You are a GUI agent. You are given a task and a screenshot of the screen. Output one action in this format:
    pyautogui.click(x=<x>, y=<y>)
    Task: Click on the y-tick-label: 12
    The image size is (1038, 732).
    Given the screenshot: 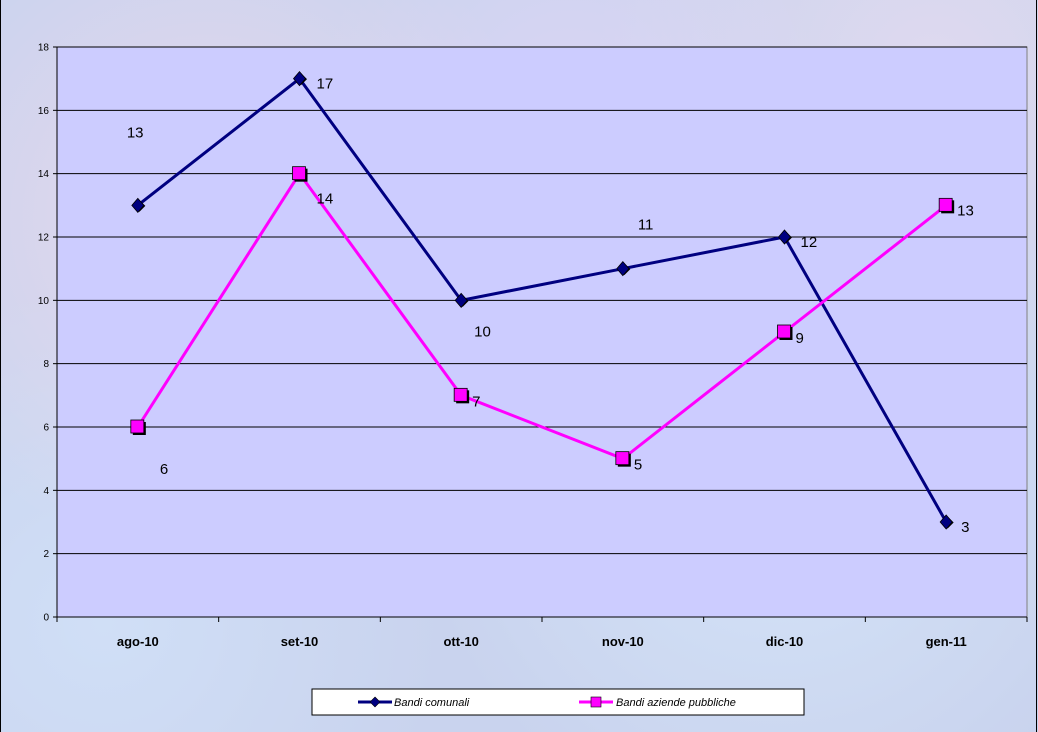 What is the action you would take?
    pyautogui.click(x=44, y=238)
    